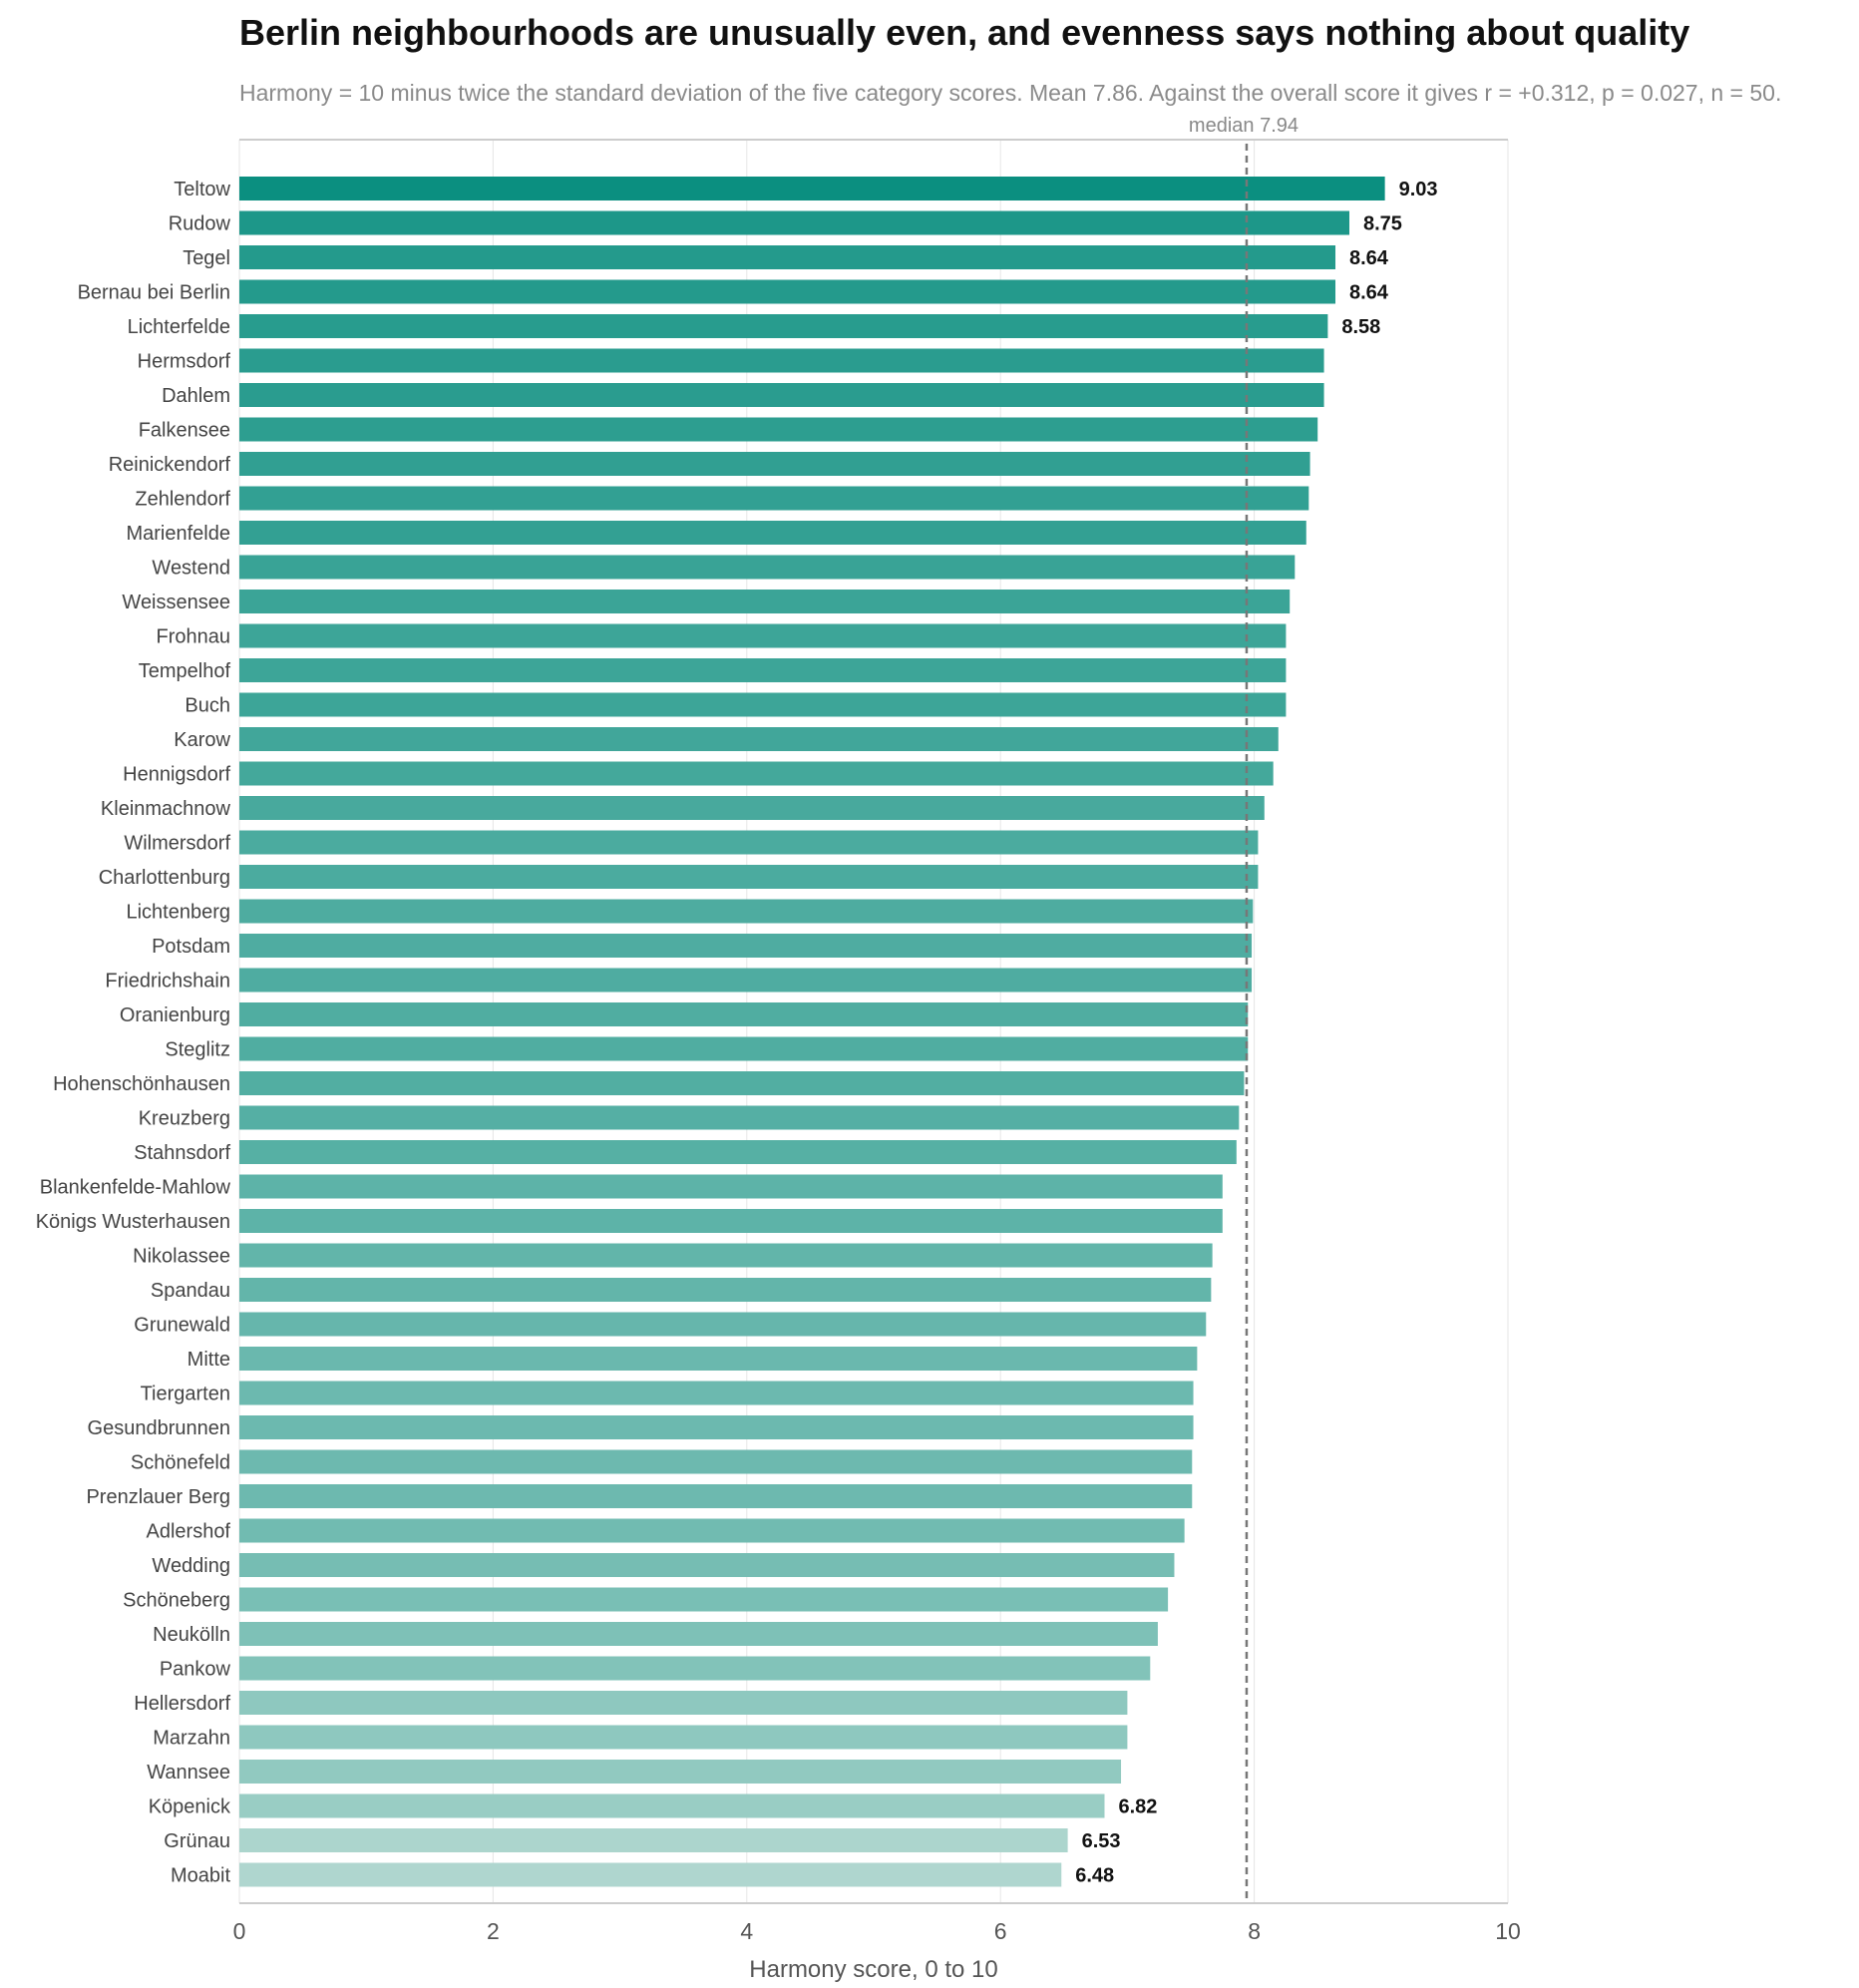 This screenshot has height=1988, width=1859. What do you see at coordinates (1382, 224) in the screenshot?
I see `value-label: 8.75` at bounding box center [1382, 224].